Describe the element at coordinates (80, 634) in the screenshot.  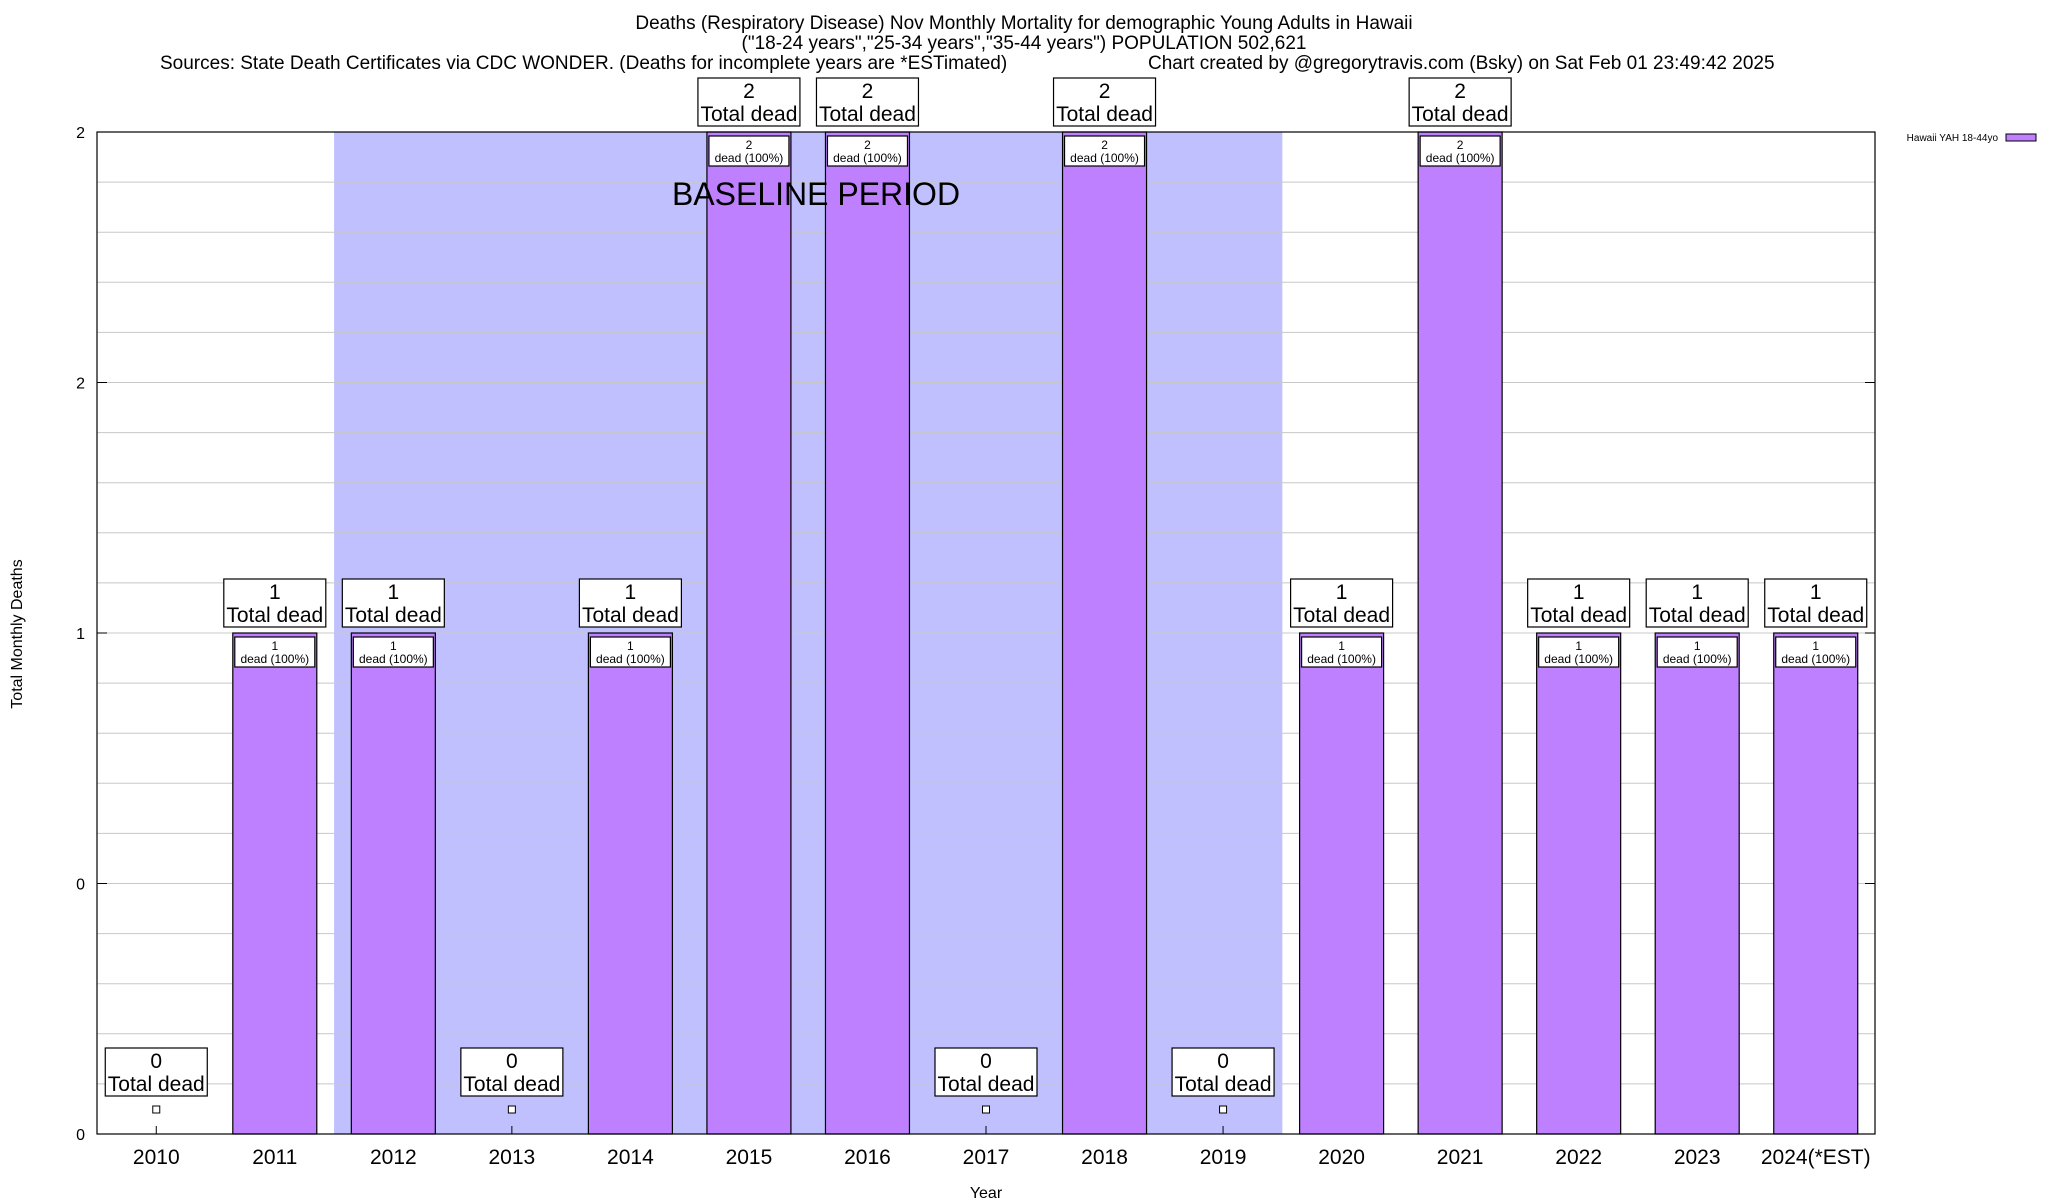
I see `y-tick-label: 1` at that location.